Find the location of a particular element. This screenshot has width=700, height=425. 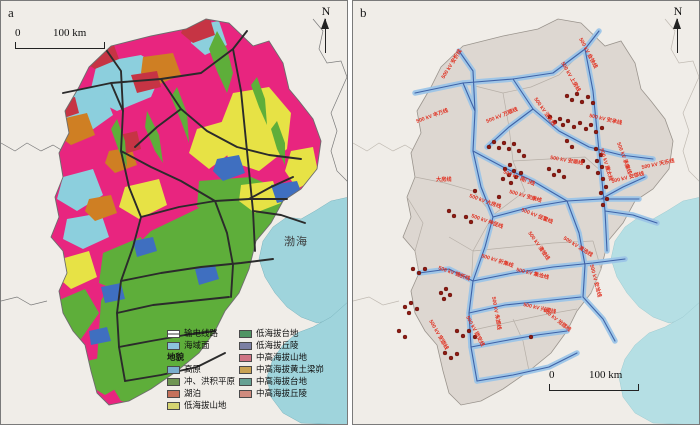

north-label-a: N is located at coordinates (326, 11).